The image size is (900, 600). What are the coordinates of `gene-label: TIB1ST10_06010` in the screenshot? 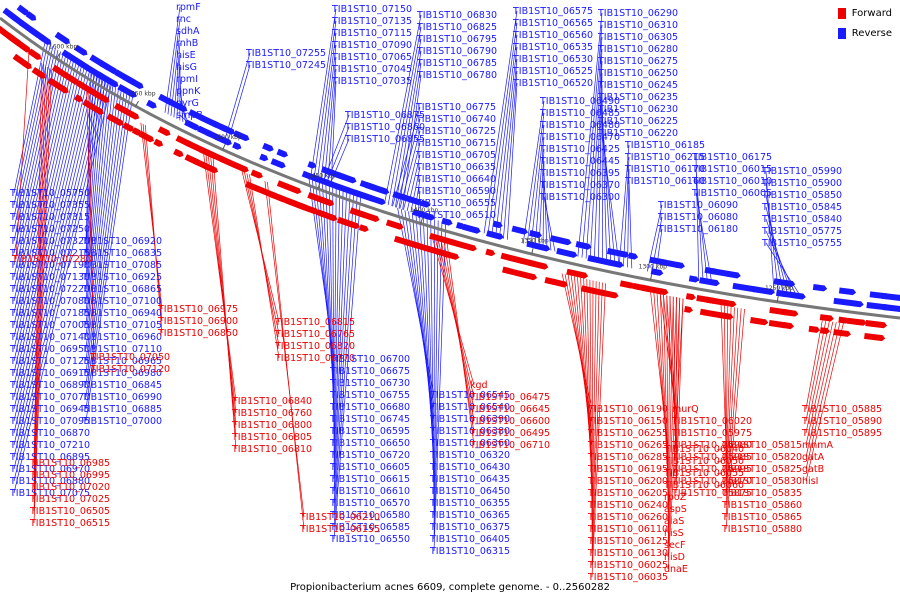 It's located at (731, 181).